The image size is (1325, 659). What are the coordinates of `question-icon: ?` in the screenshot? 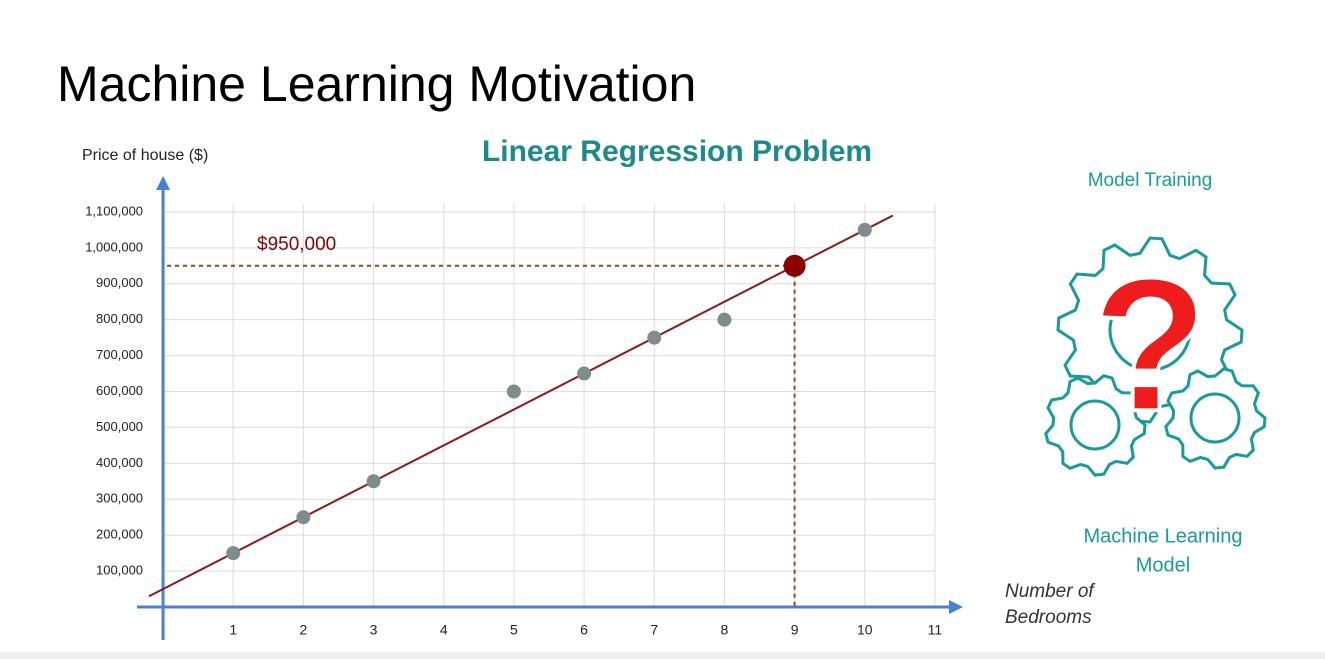 It's located at (1150, 345).